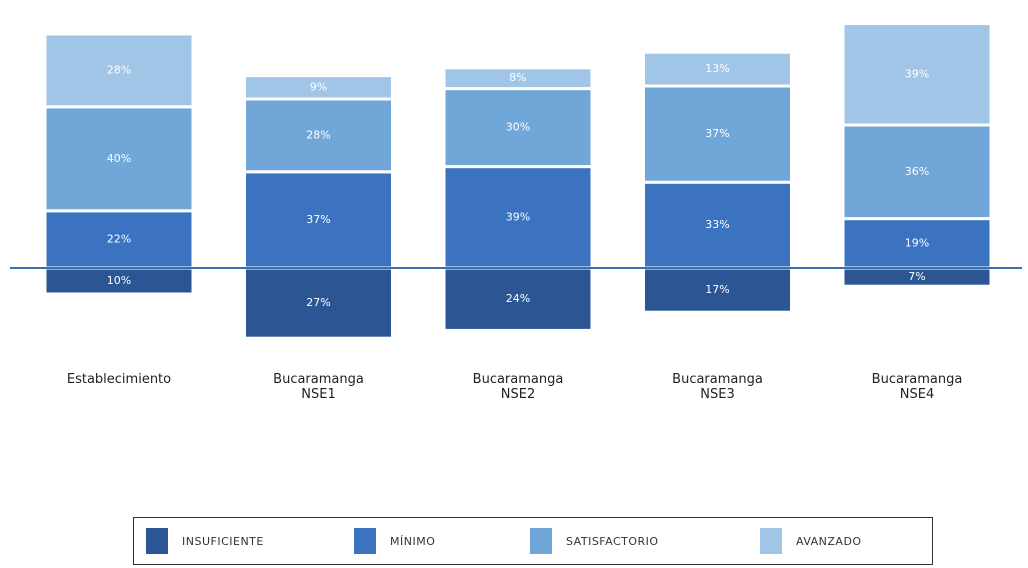  I want to click on value-label: 8%, so click(517, 77).